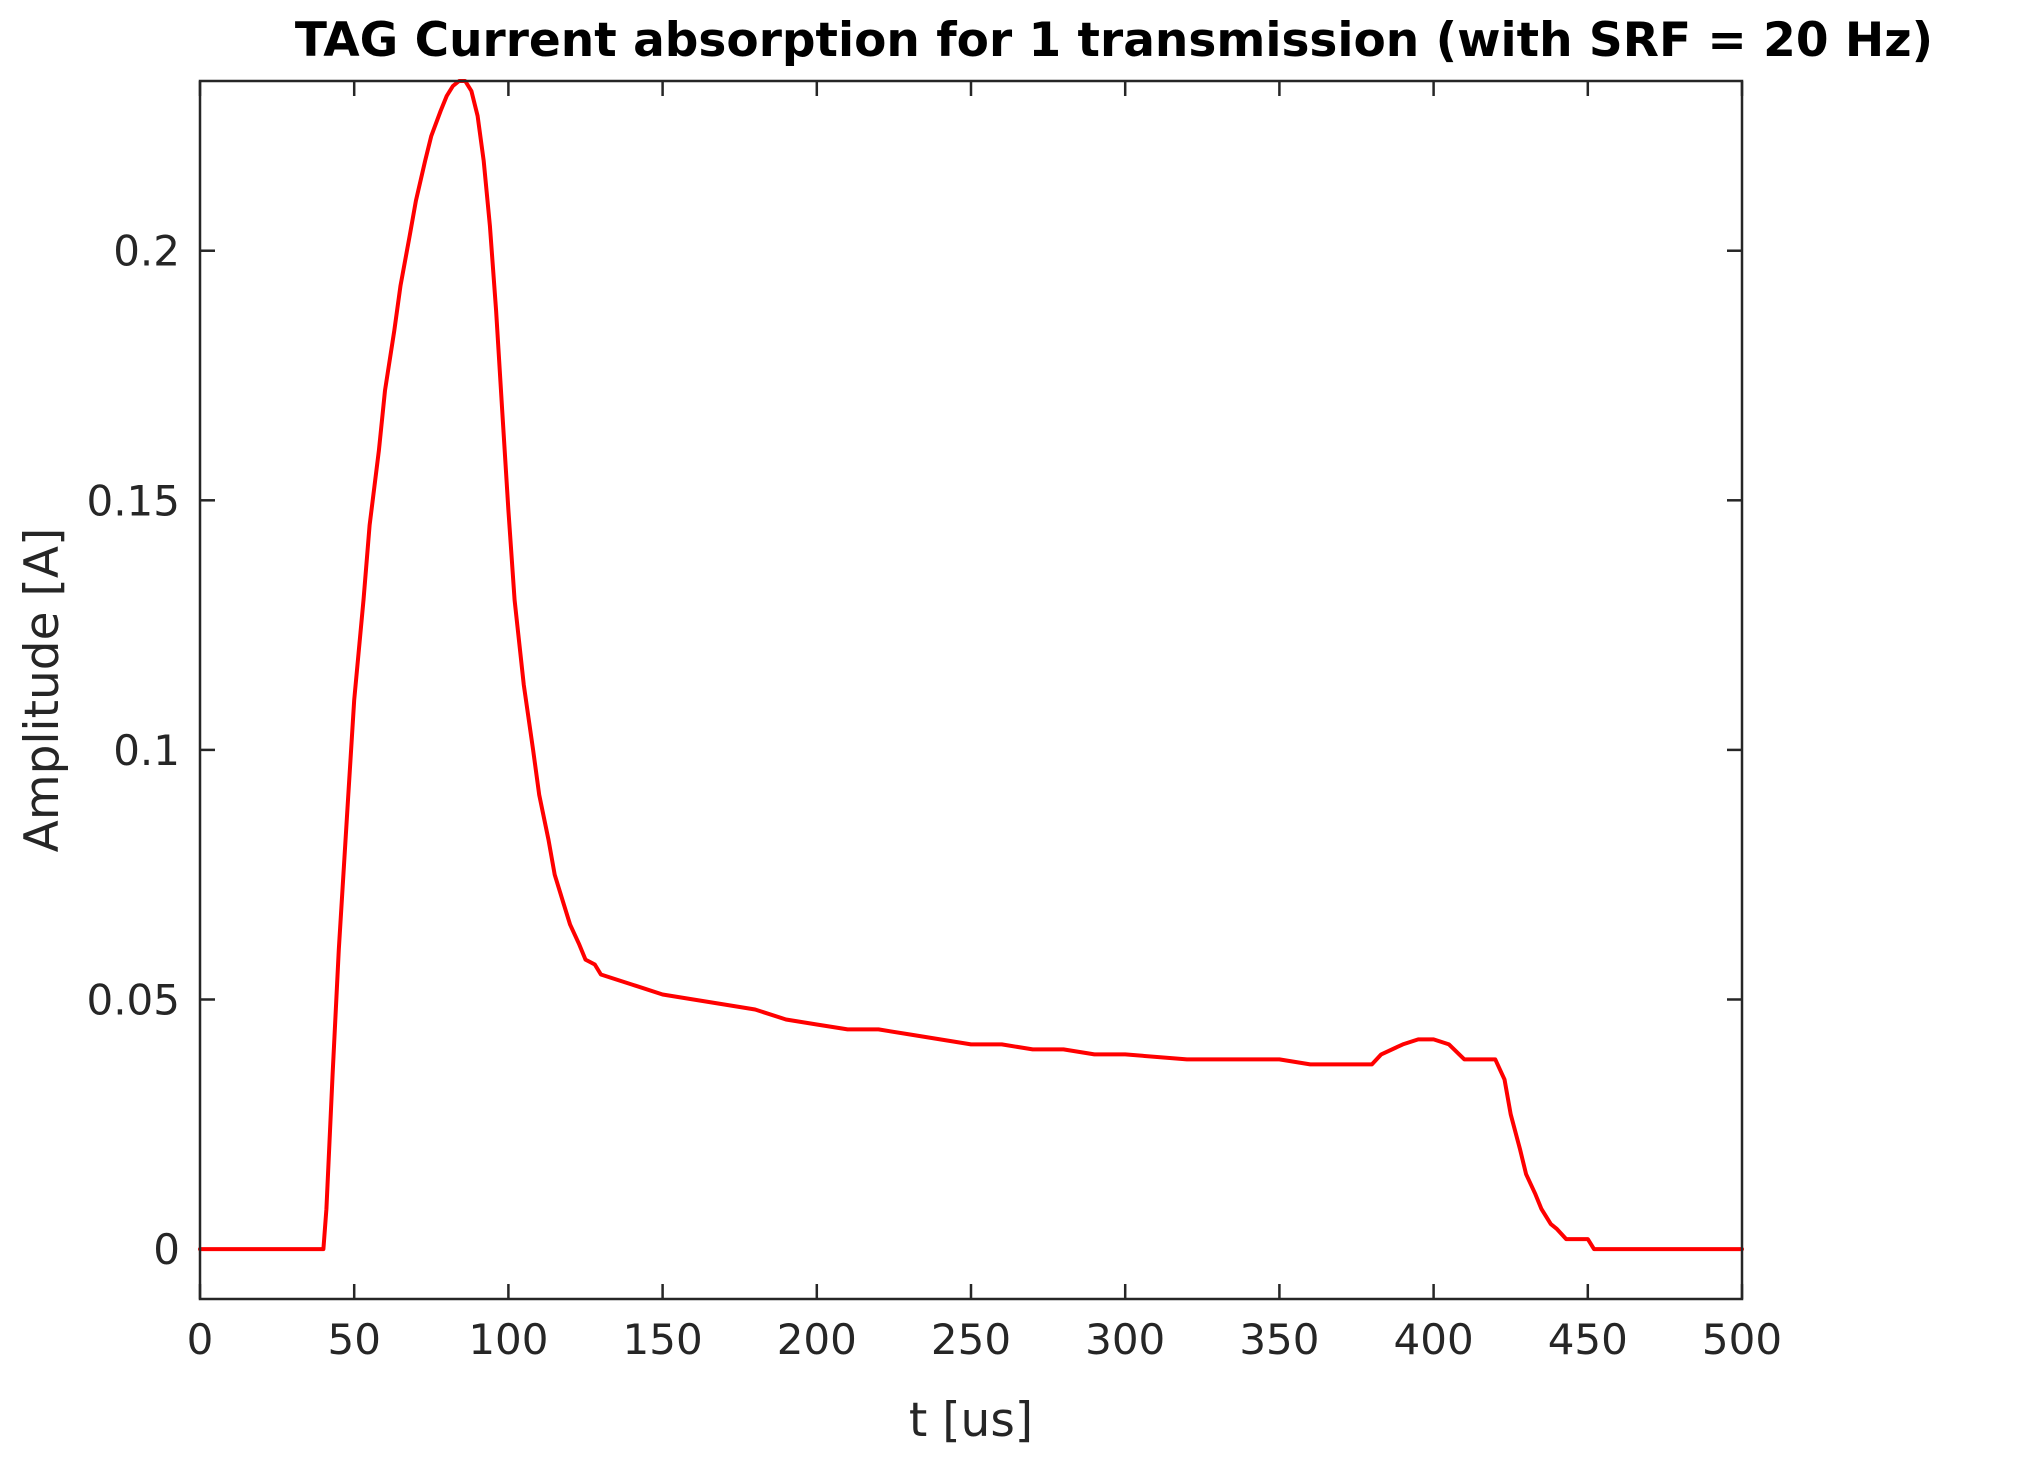 Image resolution: width=2043 pixels, height=1463 pixels. Describe the element at coordinates (166, 1249) in the screenshot. I see `y-tick-label: 0` at that location.